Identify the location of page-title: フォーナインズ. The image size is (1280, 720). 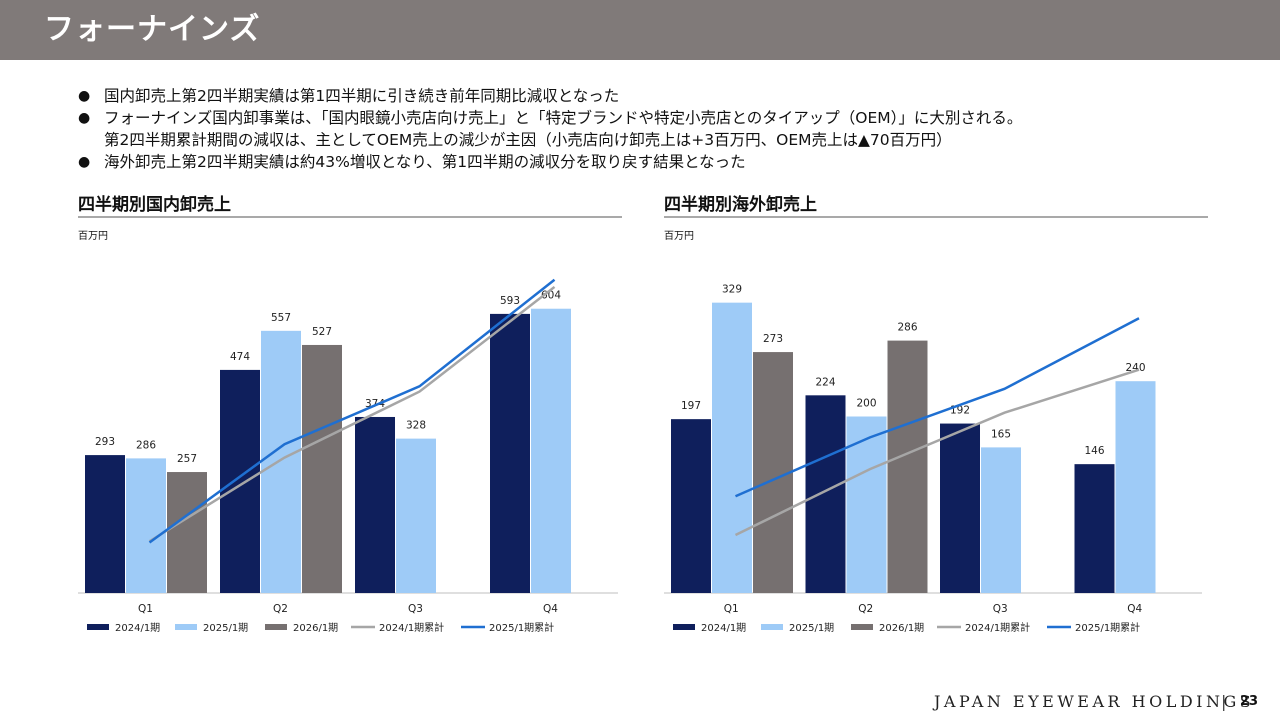
(152, 29).